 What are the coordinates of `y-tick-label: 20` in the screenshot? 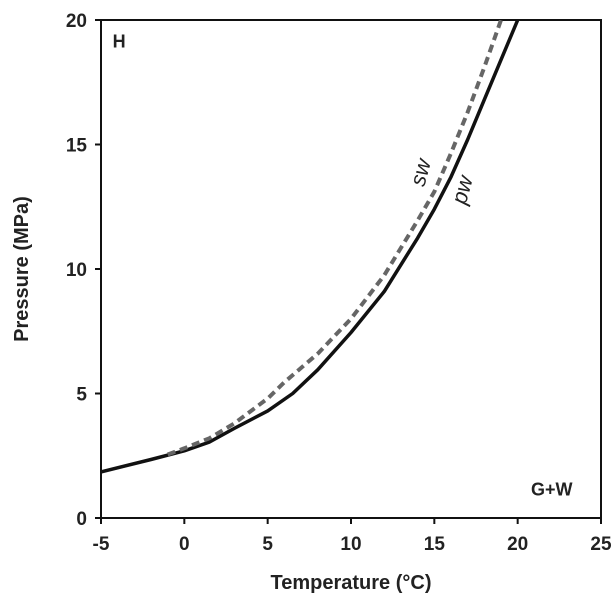 It's located at (76, 21).